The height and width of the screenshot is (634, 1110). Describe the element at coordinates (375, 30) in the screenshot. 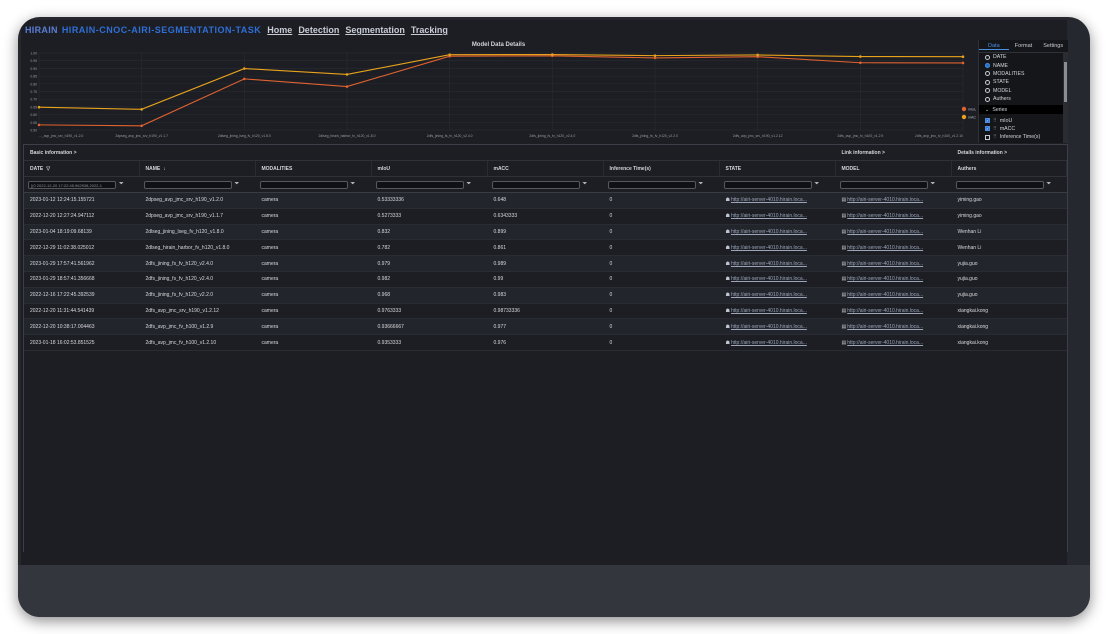

I see `nav-segmentation-link: Segmentation` at that location.